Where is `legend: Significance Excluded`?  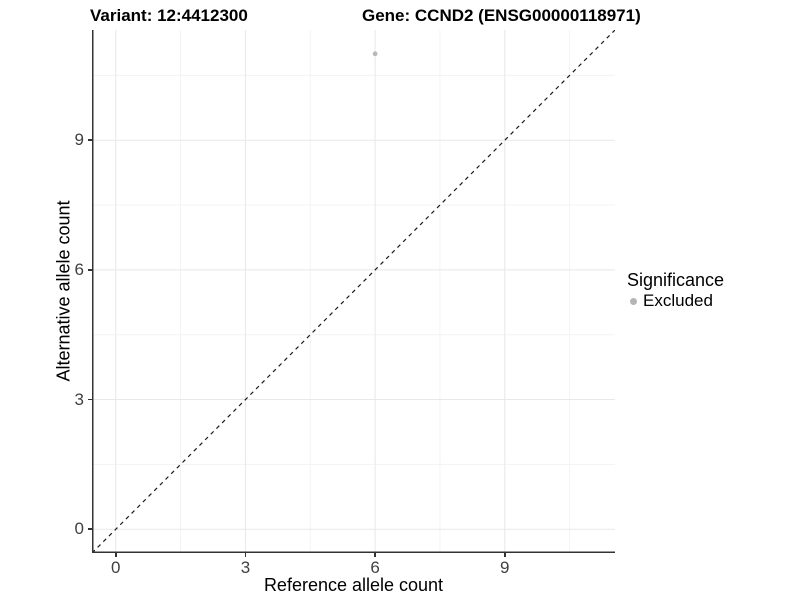 legend: Significance Excluded is located at coordinates (675, 290).